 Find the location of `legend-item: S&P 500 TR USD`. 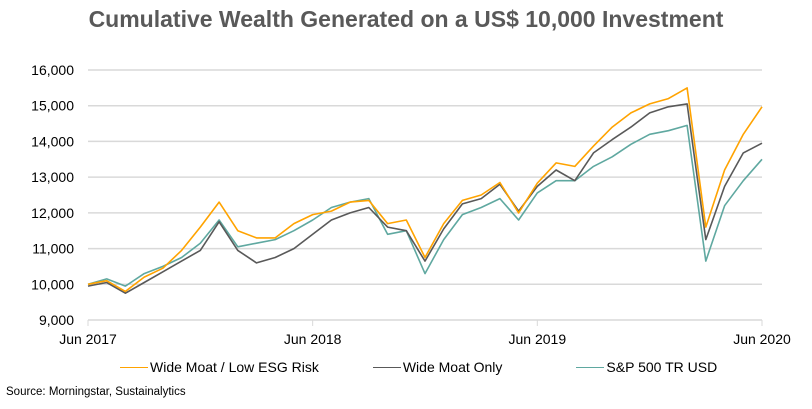

legend-item: S&P 500 TR USD is located at coordinates (646, 367).